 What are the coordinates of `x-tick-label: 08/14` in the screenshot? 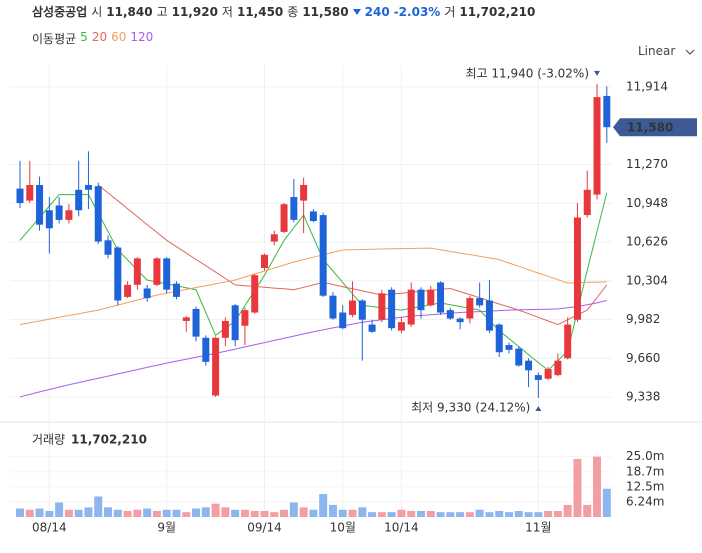 It's located at (49, 528).